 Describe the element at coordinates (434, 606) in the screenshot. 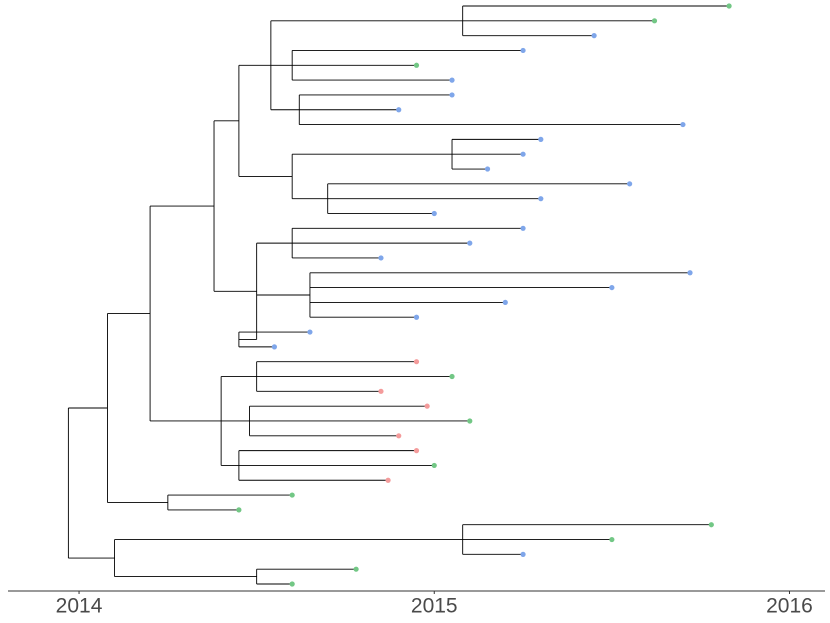

I see `x-tick-label: 2015` at that location.